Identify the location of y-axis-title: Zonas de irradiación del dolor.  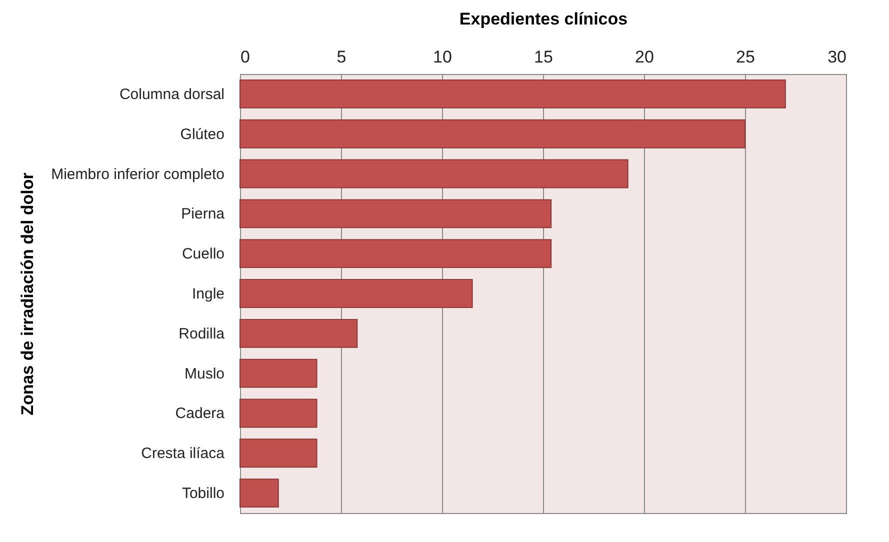
(28, 294).